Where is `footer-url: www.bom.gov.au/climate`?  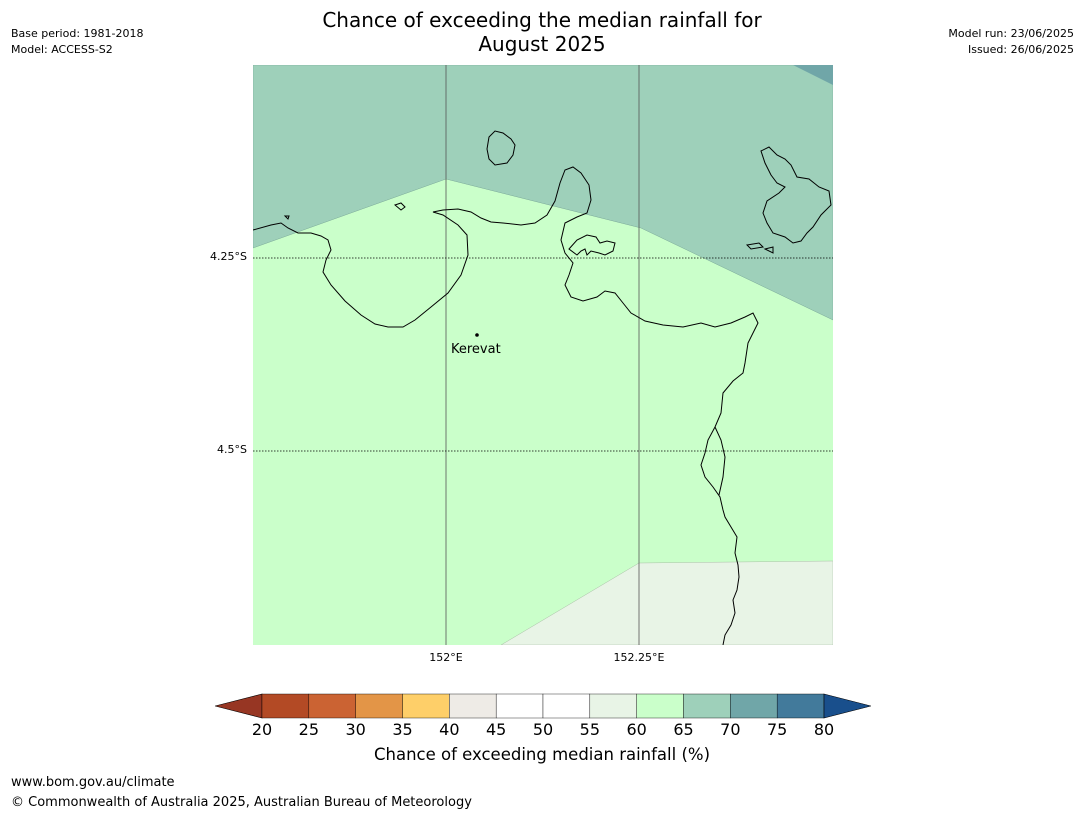 footer-url: www.bom.gov.au/climate is located at coordinates (93, 782).